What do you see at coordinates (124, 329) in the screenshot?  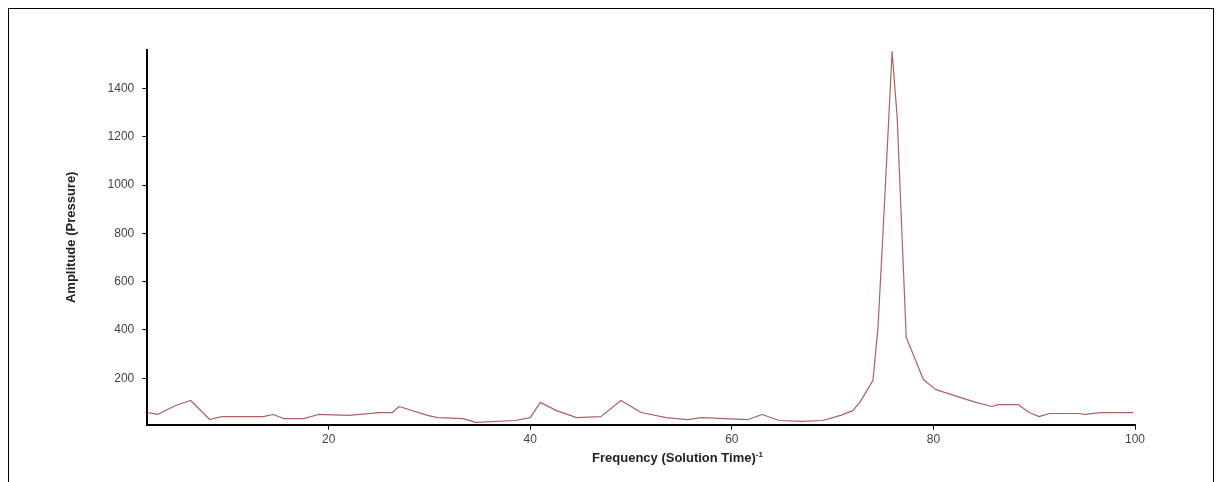 I see `y-tick-label: 400` at bounding box center [124, 329].